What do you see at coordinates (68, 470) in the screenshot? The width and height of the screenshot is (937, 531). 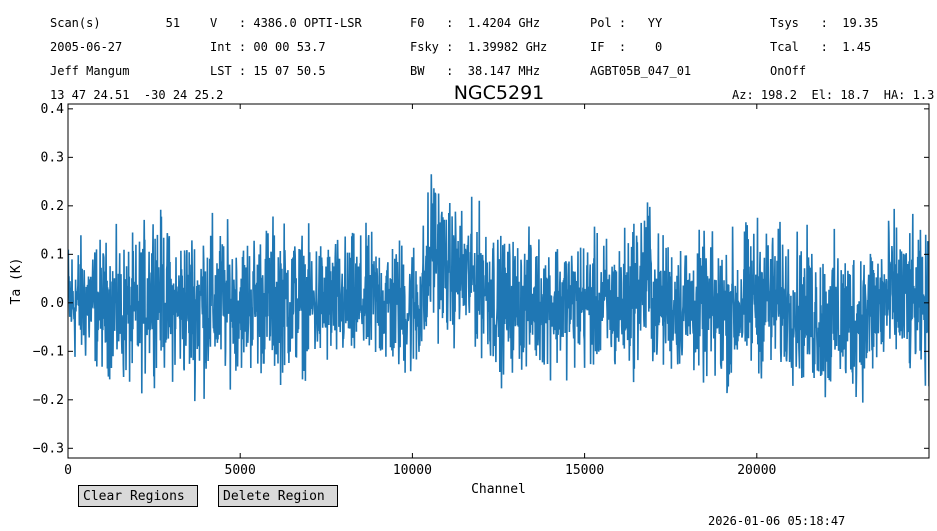 I see `x-tick-label: 0` at bounding box center [68, 470].